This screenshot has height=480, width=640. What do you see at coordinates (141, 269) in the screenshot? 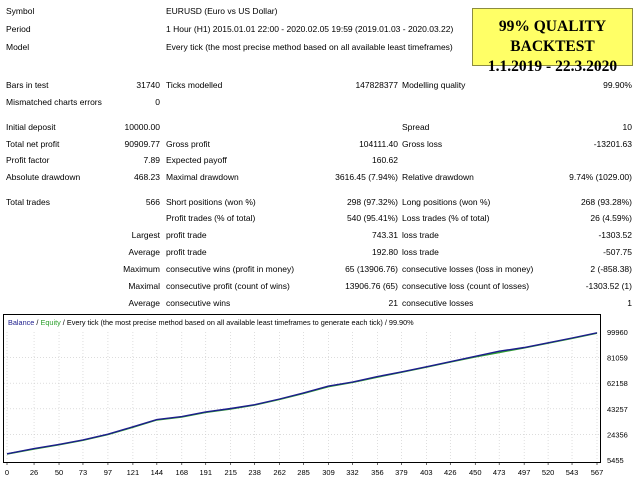
I see `maximum-label: Maximum` at bounding box center [141, 269].